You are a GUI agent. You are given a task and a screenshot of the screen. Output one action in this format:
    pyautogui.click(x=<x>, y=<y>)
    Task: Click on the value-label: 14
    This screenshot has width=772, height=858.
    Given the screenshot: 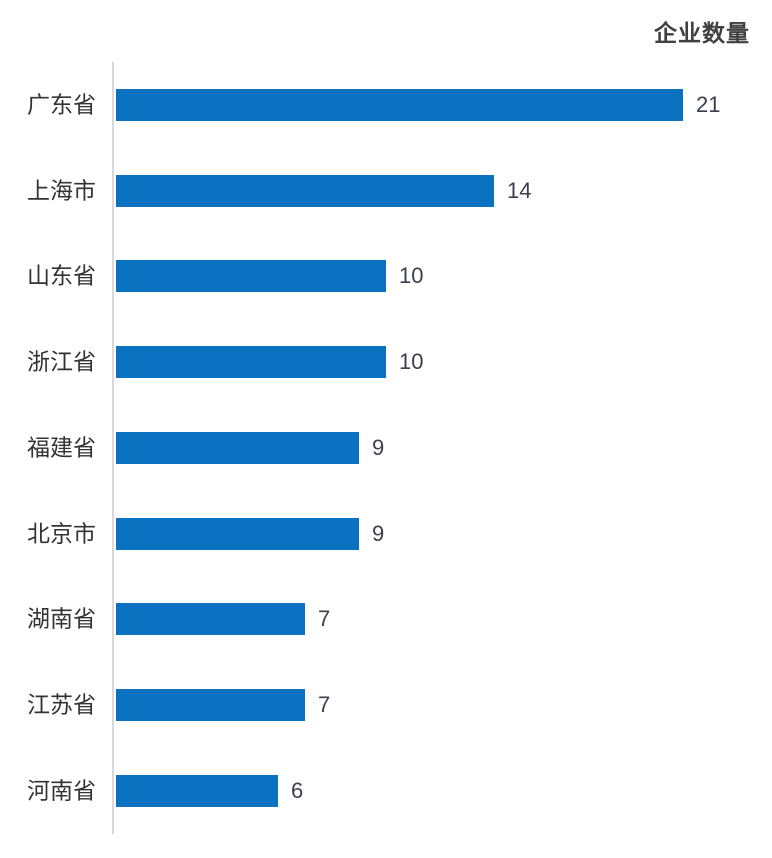 What is the action you would take?
    pyautogui.click(x=519, y=190)
    